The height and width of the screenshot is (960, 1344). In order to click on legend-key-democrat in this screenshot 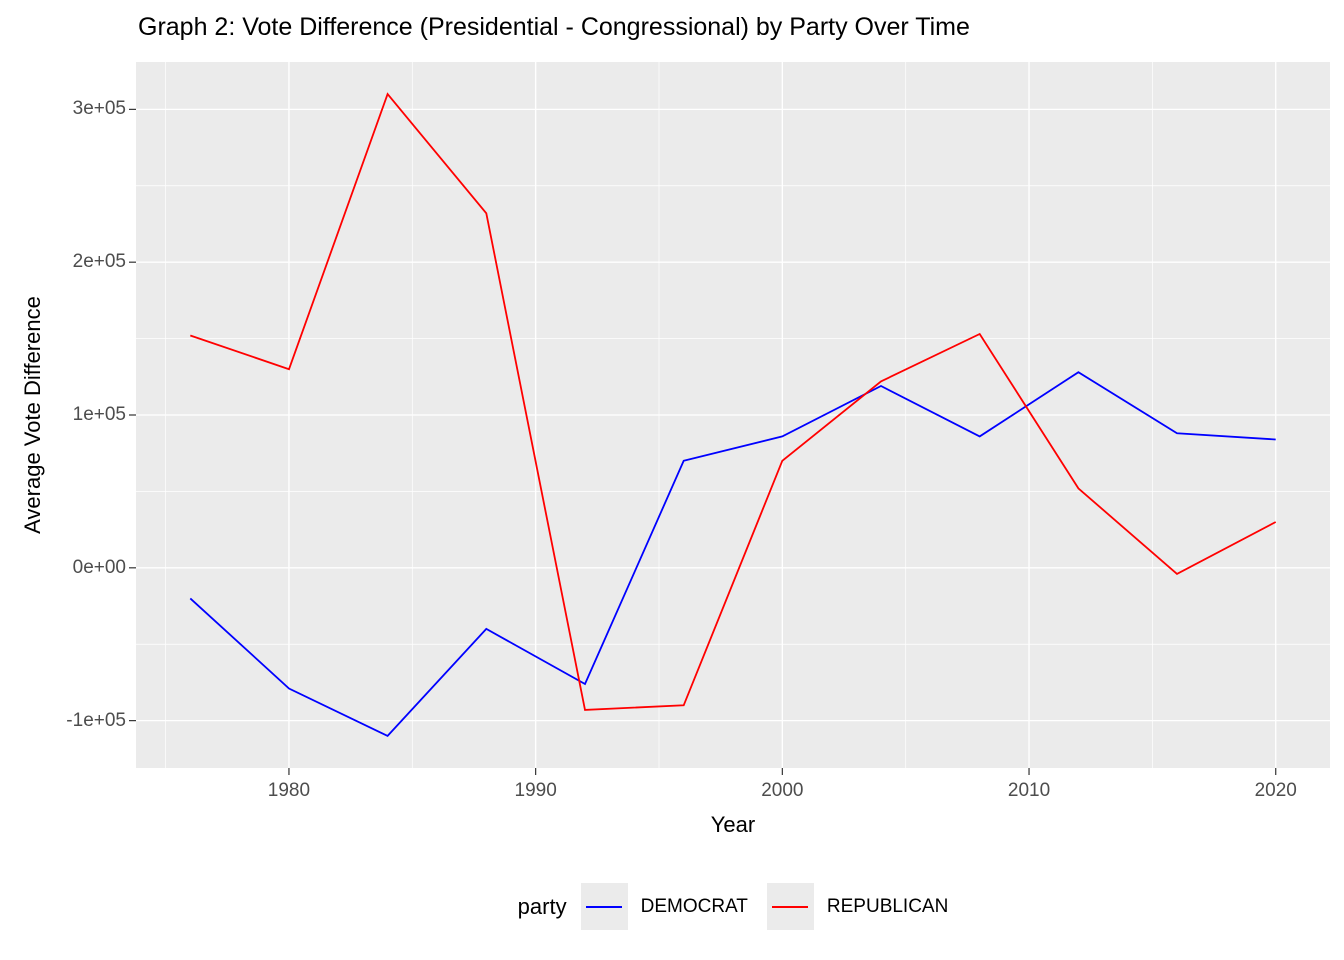, I will do `click(604, 906)`.